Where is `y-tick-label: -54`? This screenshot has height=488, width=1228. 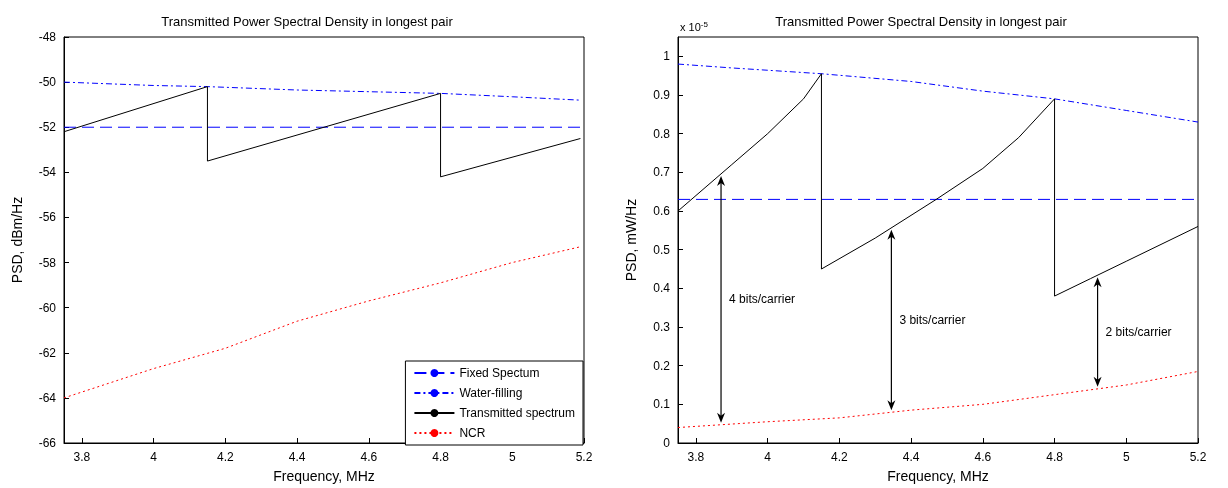
y-tick-label: -54 is located at coordinates (47, 172).